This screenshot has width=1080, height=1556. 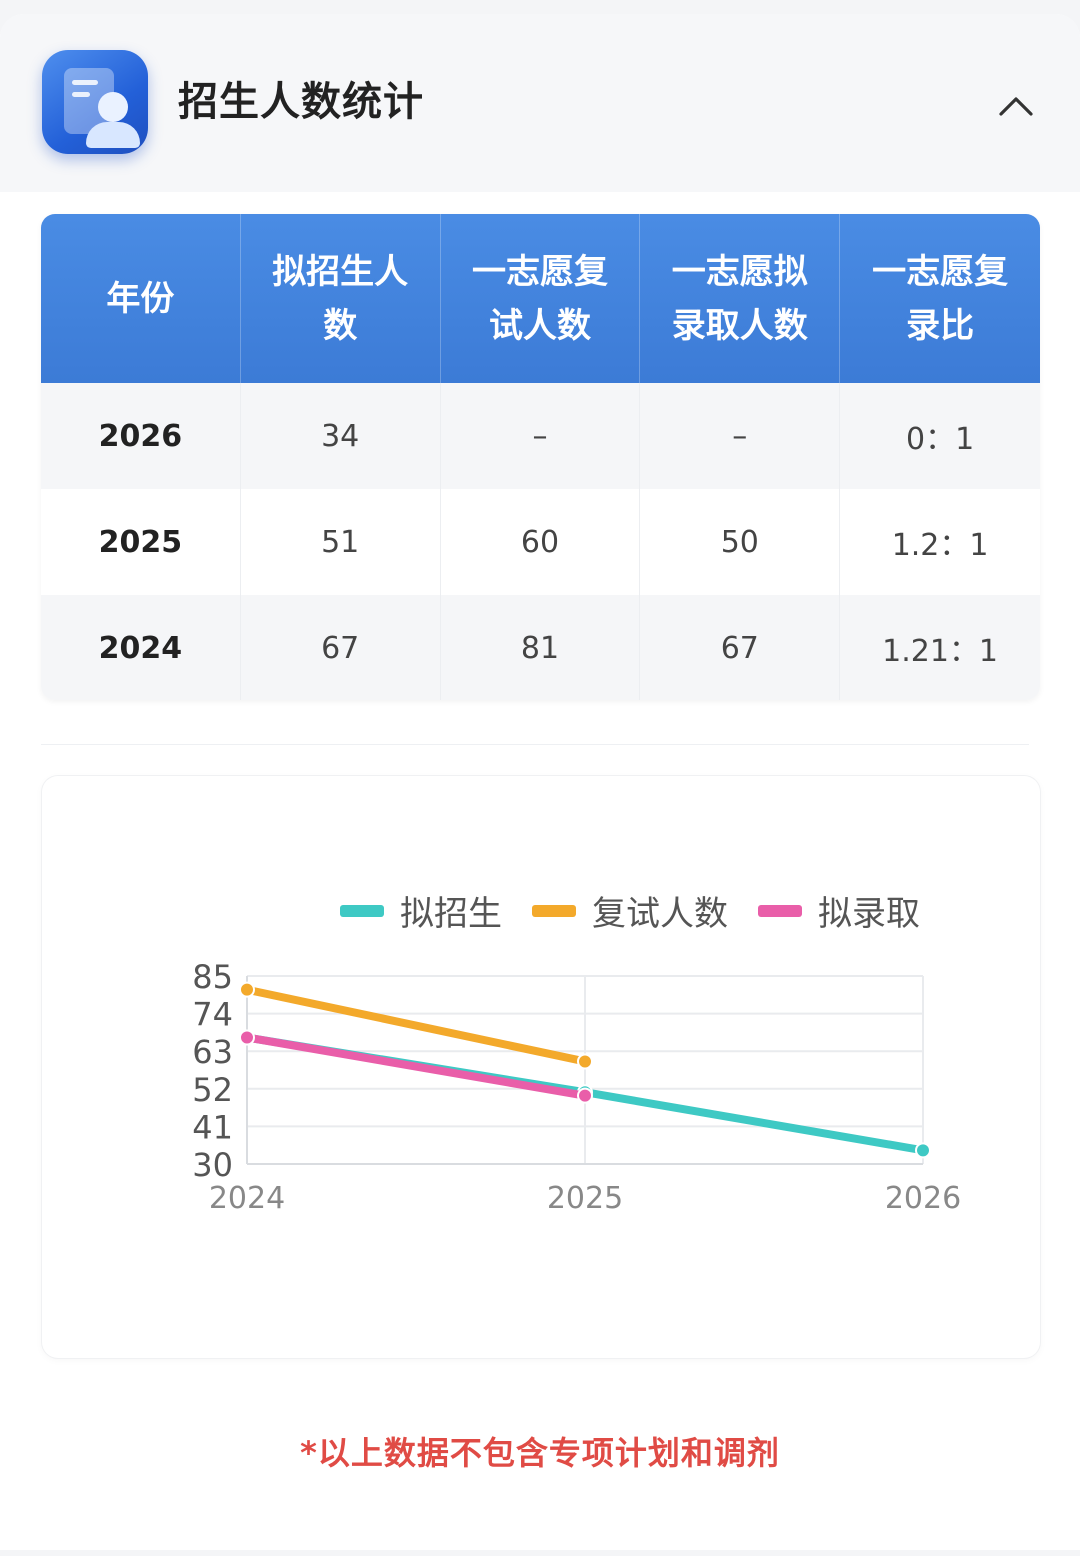 What do you see at coordinates (141, 298) in the screenshot?
I see `header-year: 年份` at bounding box center [141, 298].